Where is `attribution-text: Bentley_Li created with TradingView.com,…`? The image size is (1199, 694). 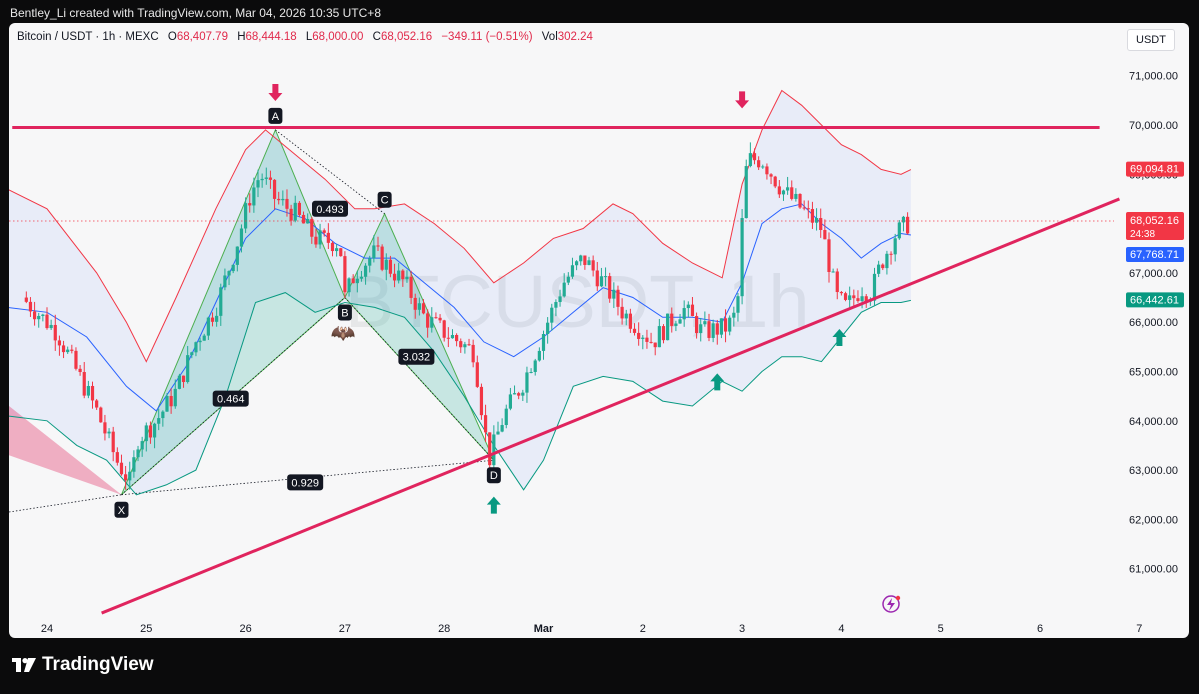 attribution-text: Bentley_Li created with TradingView.com,… is located at coordinates (195, 13).